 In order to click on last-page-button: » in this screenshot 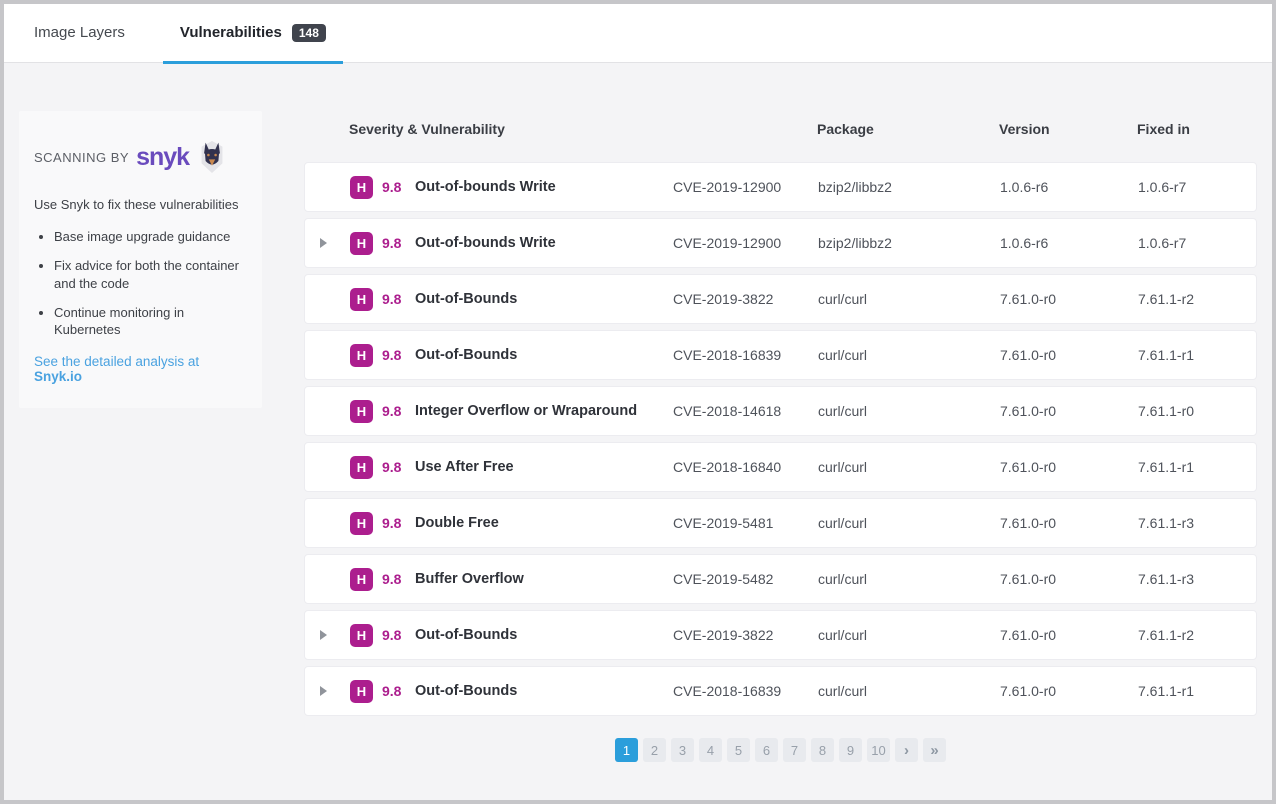, I will do `click(934, 750)`.